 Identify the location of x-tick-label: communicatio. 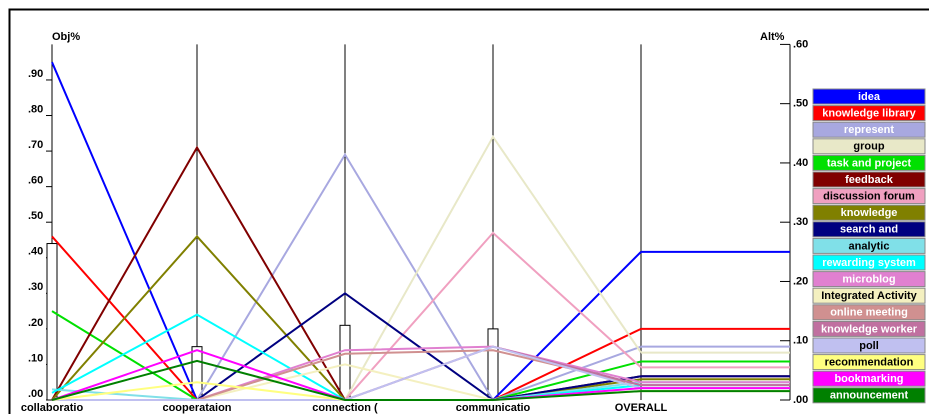
(493, 408).